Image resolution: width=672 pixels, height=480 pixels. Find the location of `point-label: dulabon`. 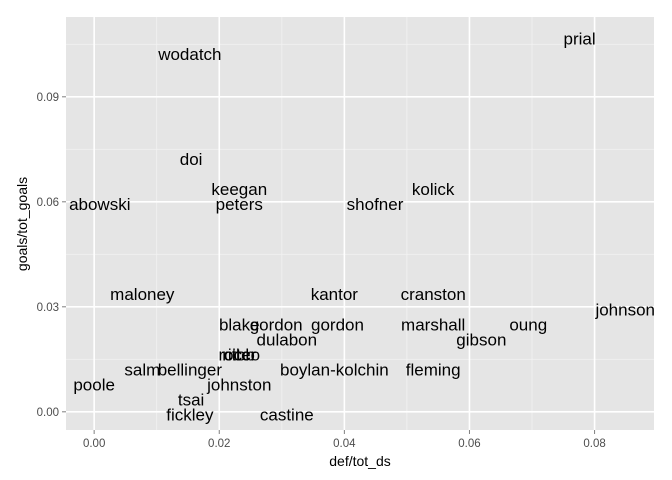

point-label: dulabon is located at coordinates (287, 339).